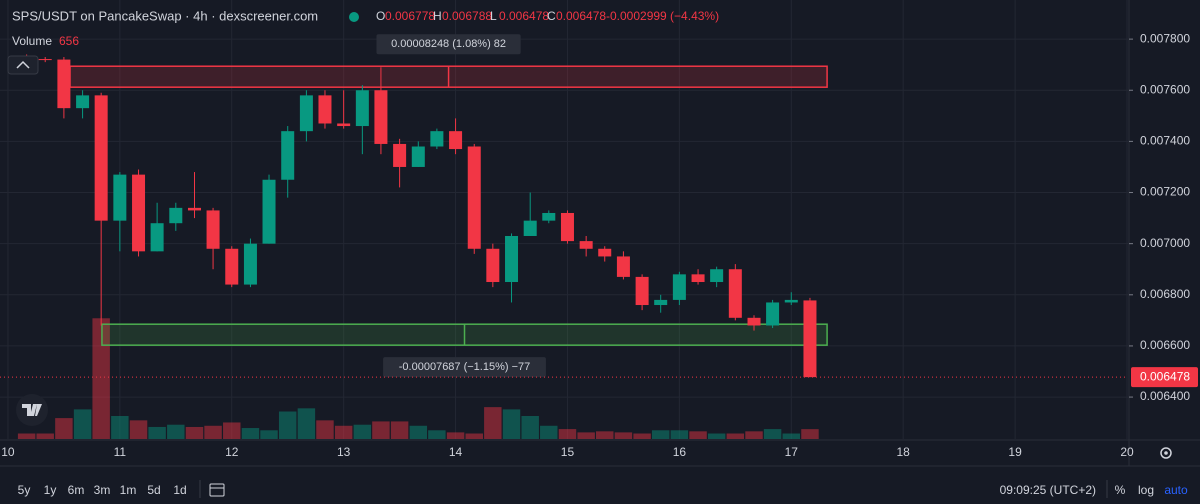 The width and height of the screenshot is (1200, 504). I want to click on ohlc-key: L, so click(493, 16).